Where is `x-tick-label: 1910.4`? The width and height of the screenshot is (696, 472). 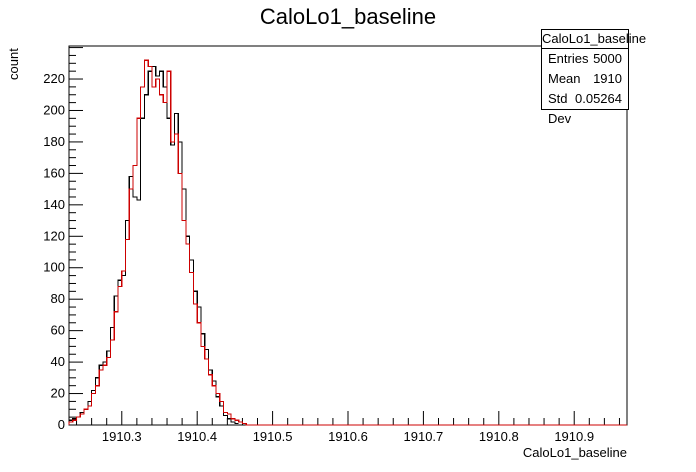 x-tick-label: 1910.4 is located at coordinates (197, 436).